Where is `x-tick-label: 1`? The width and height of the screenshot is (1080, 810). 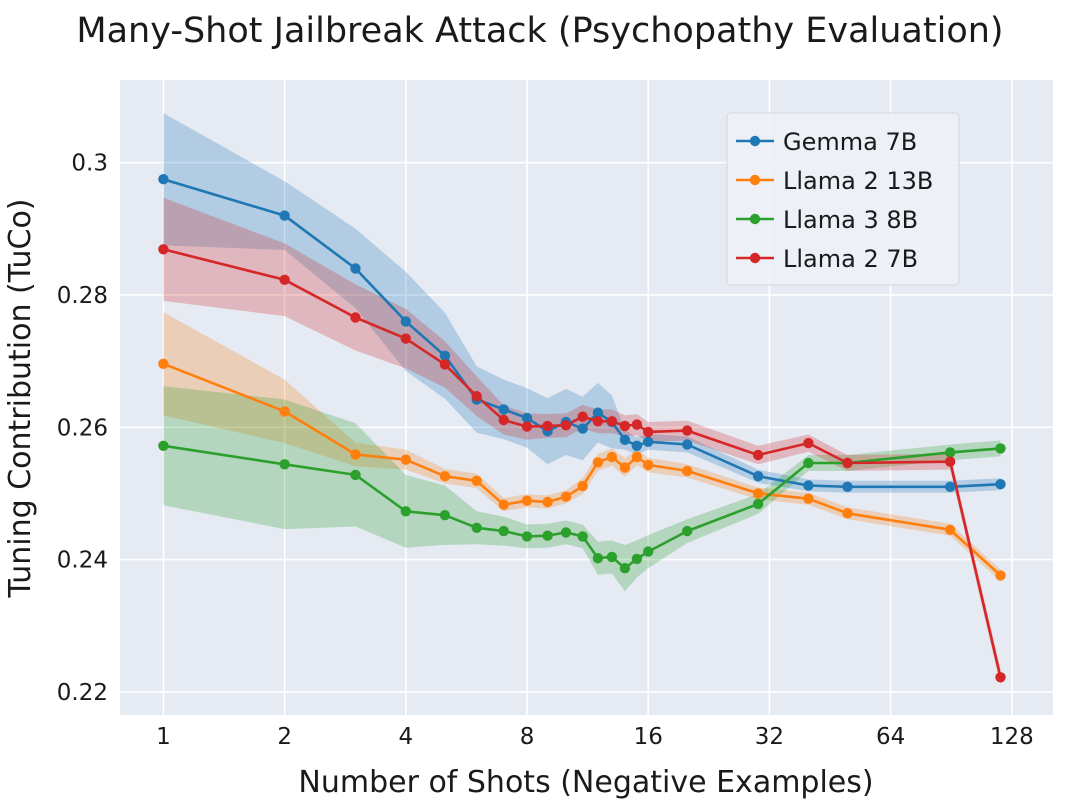 x-tick-label: 1 is located at coordinates (163, 737).